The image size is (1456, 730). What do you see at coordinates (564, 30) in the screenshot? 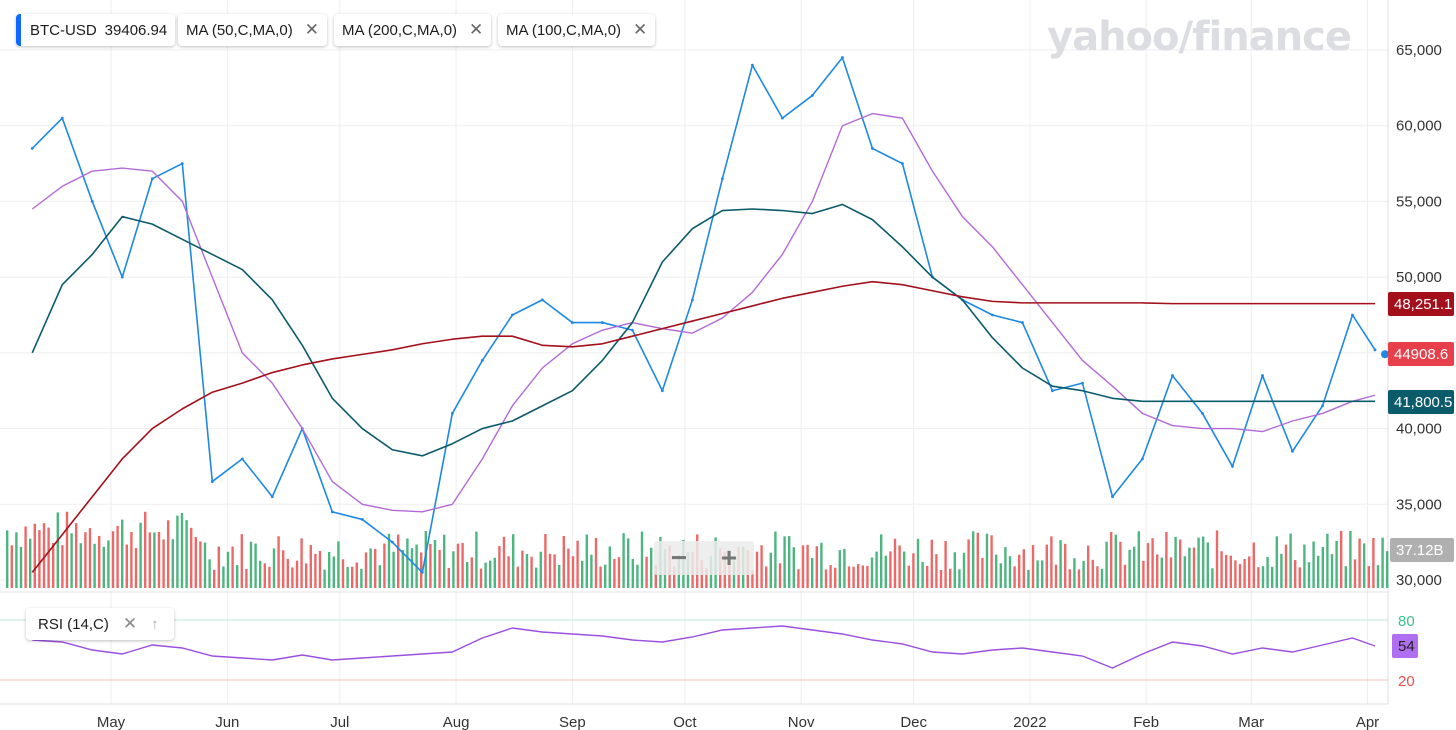
I see `study-label: MA (100,C,MA,0)` at bounding box center [564, 30].